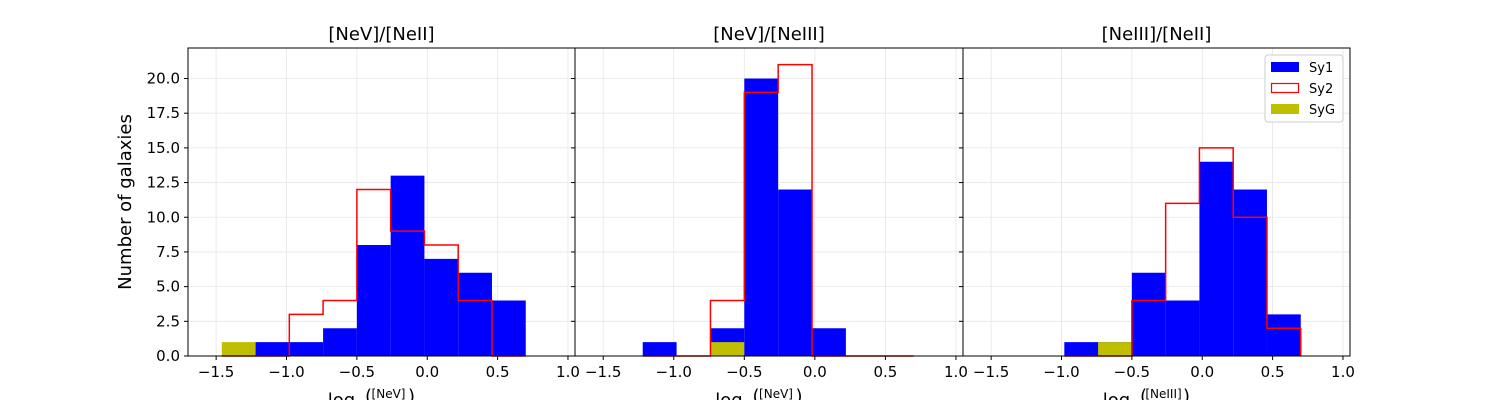  I want to click on panel-title: [NeV]/[NeIII], so click(768, 34).